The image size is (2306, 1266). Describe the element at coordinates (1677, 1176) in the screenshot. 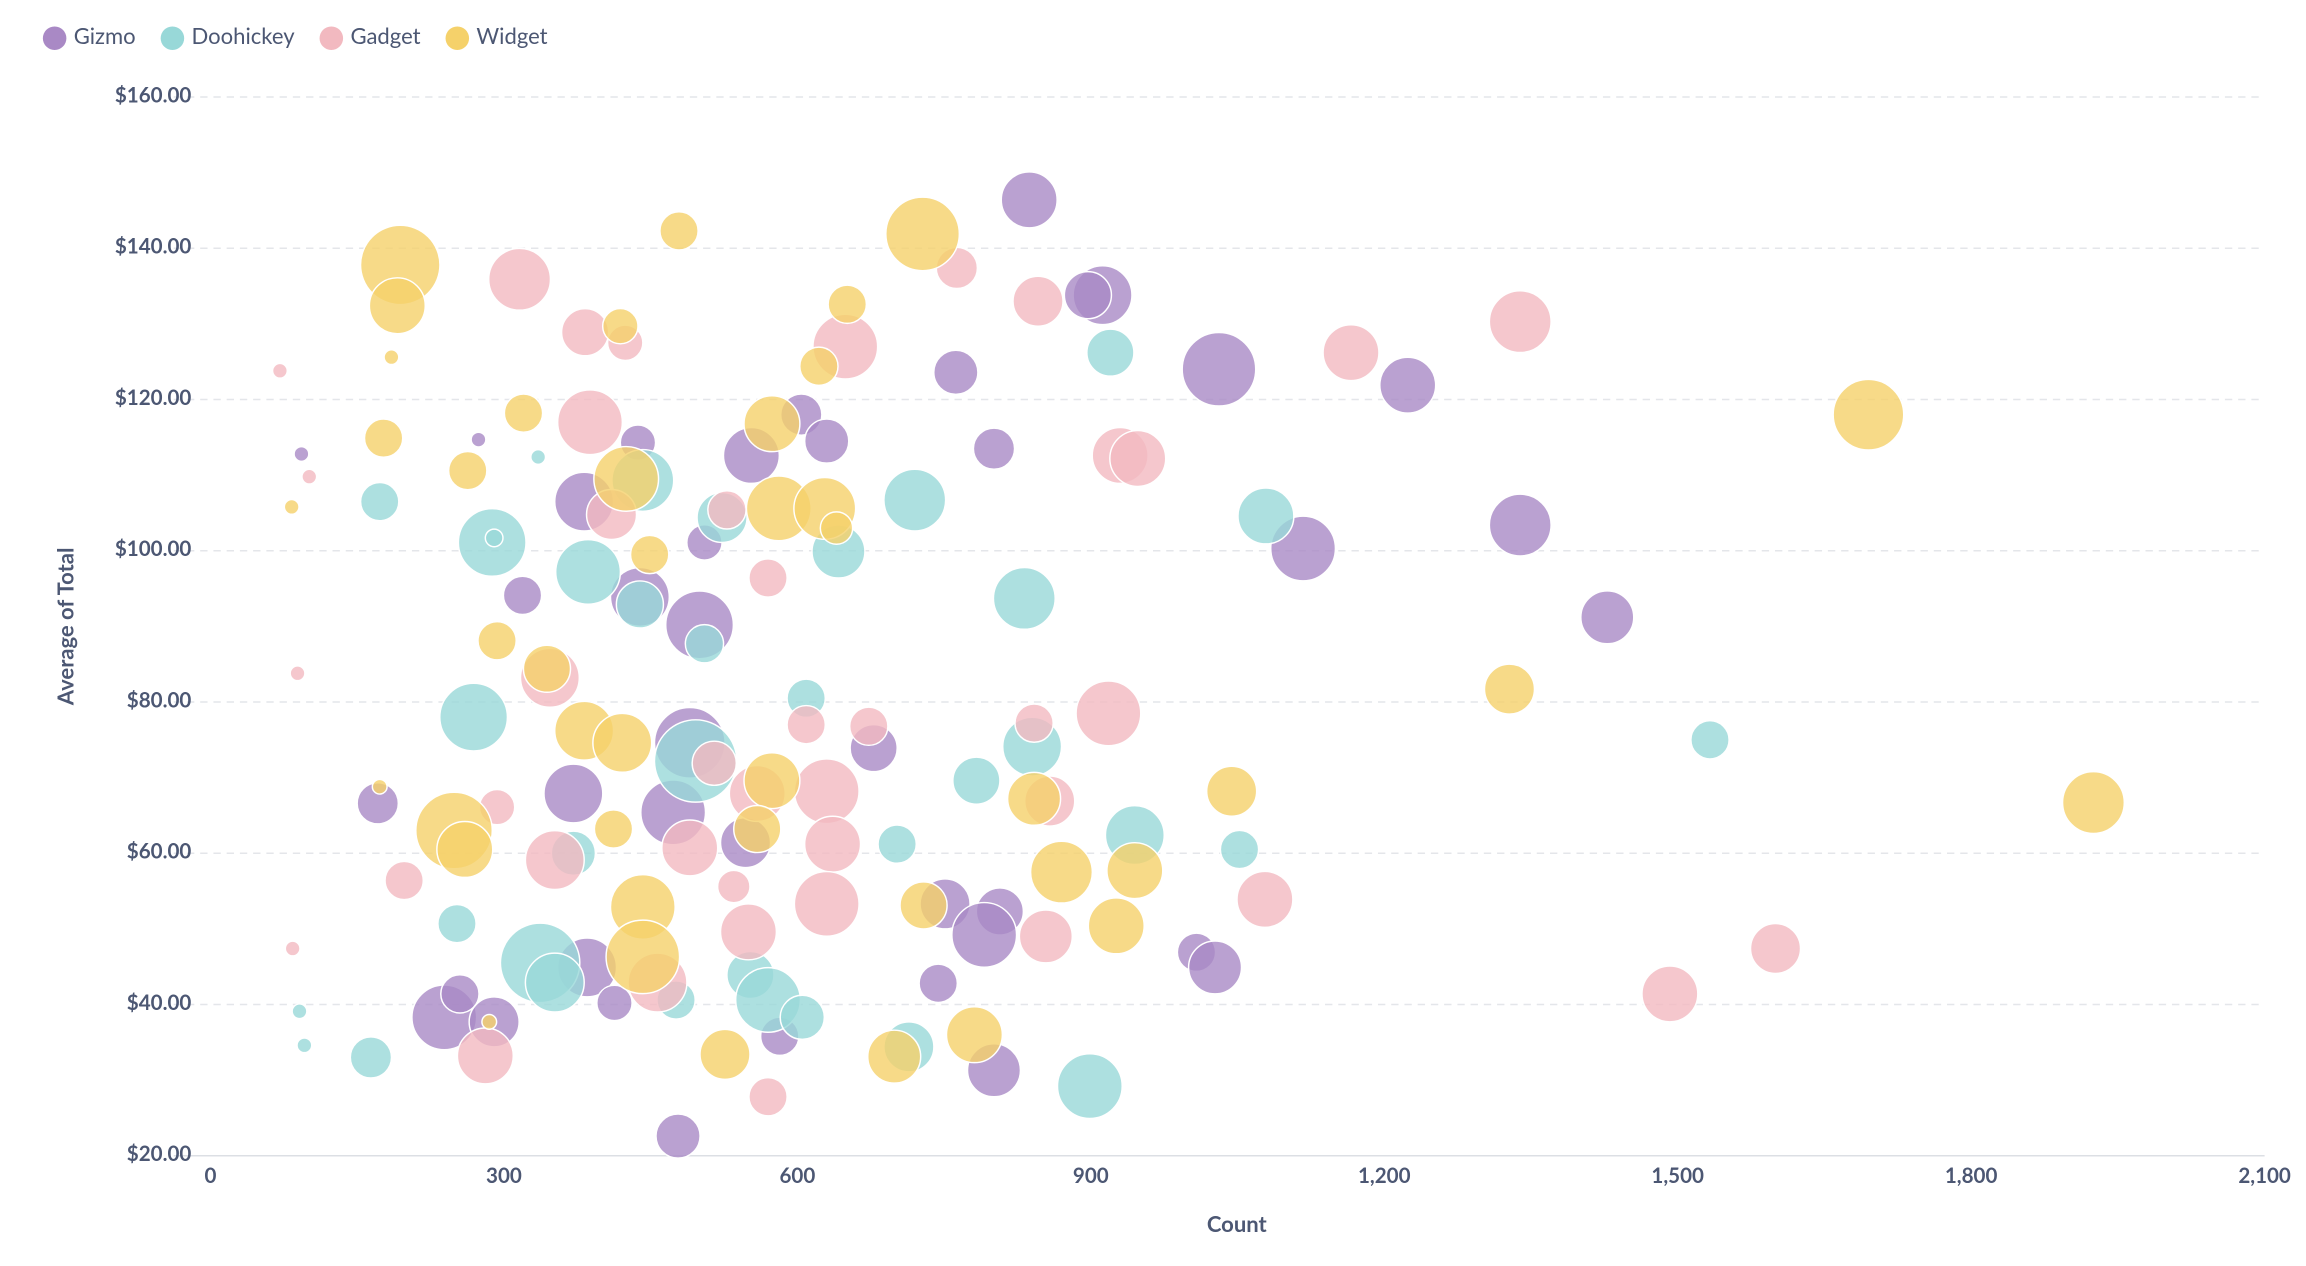

I see `x-tick-label: 1,500` at that location.